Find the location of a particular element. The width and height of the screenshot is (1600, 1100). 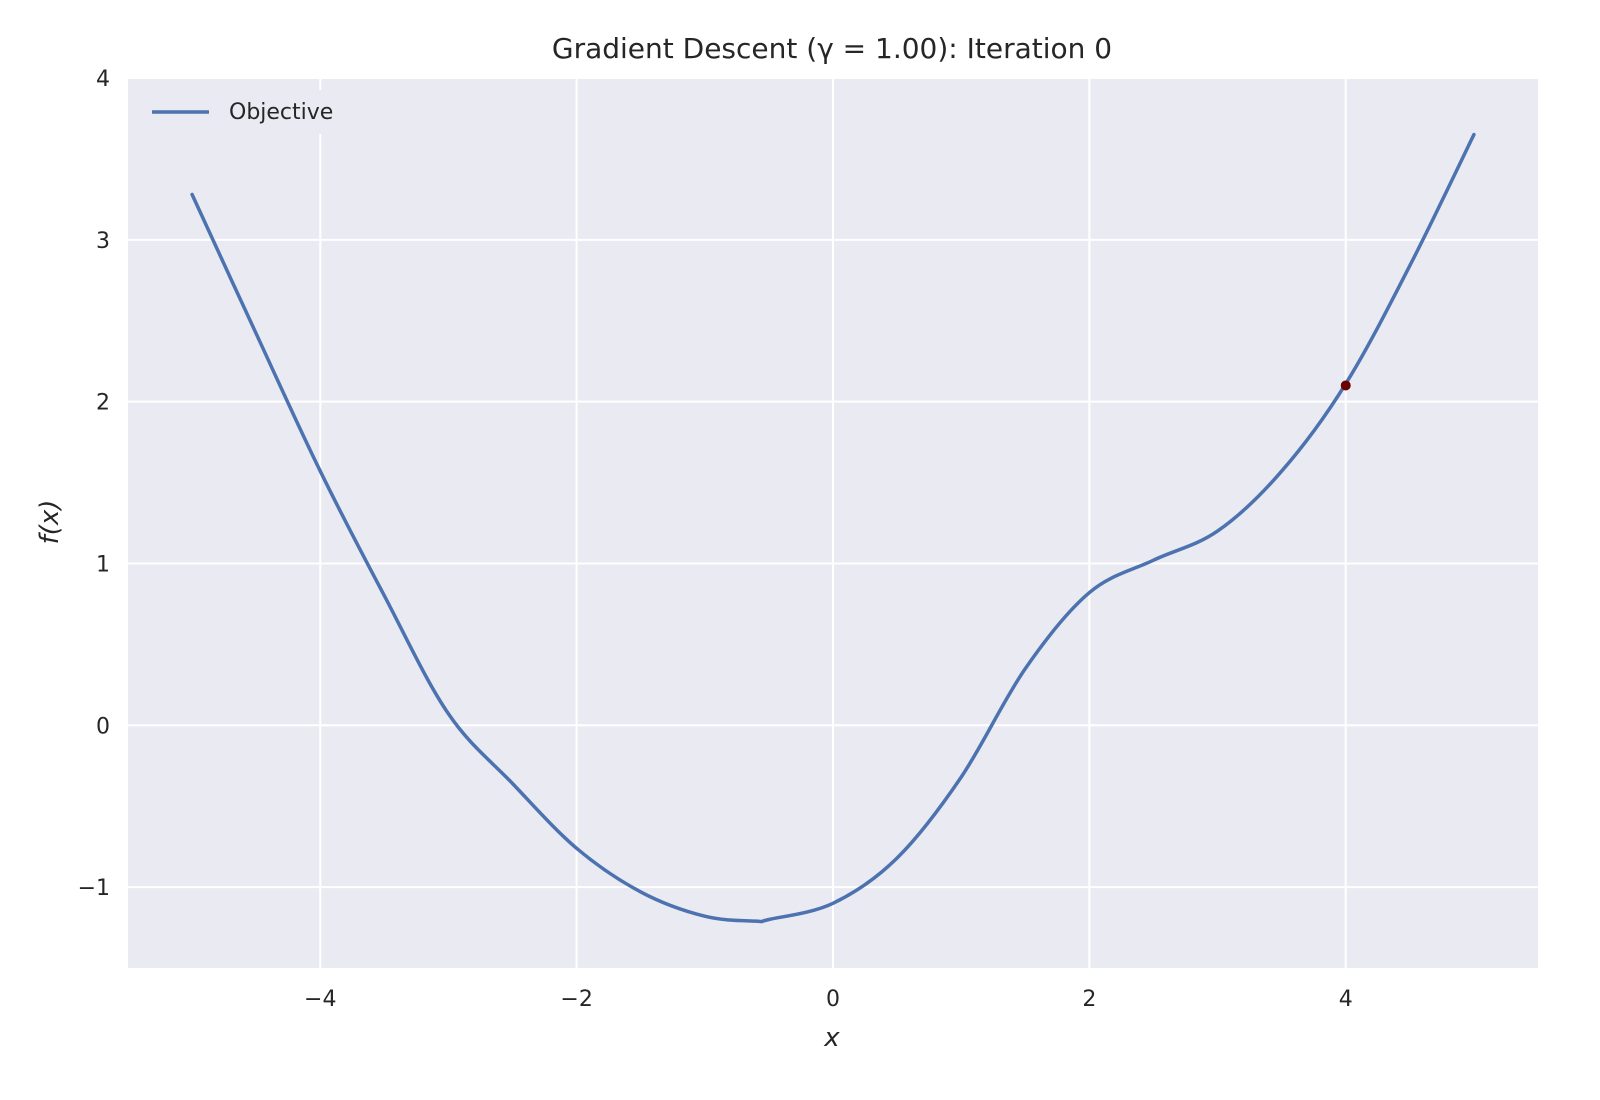

y-tick-label: 4 is located at coordinates (103, 79).